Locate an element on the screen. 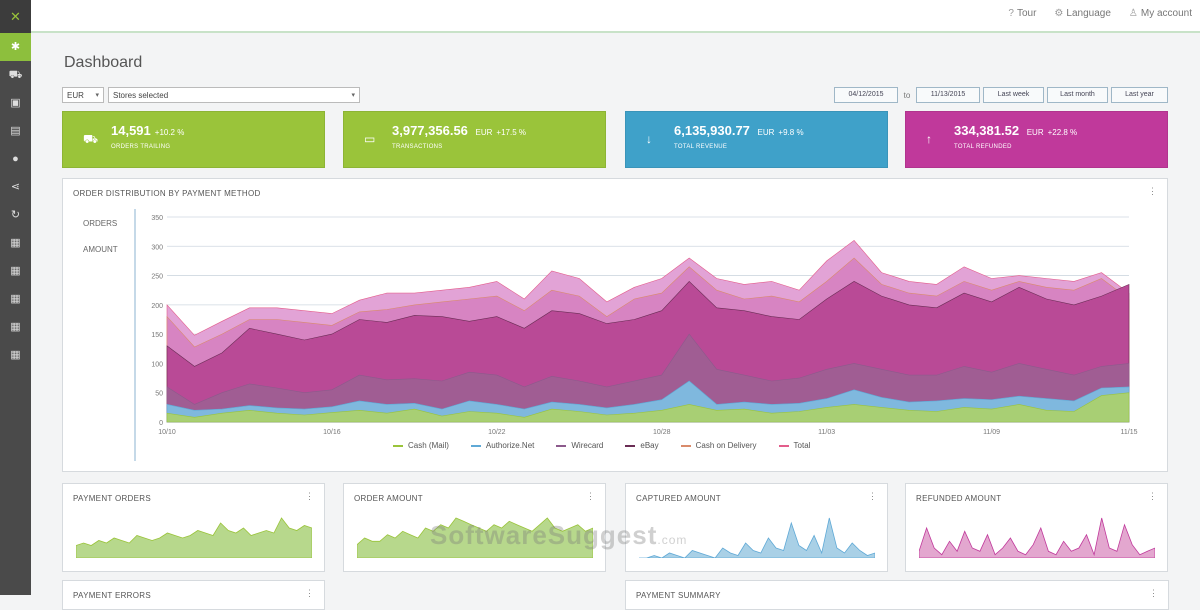 Image resolution: width=1200 pixels, height=610 pixels. x-tick-label: 10/10 is located at coordinates (167, 432).